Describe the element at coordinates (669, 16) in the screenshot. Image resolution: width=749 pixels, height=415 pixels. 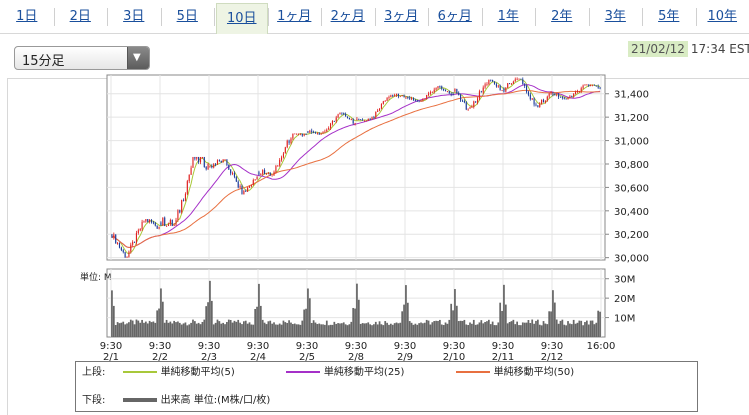
I see `tab-13: 5年` at that location.